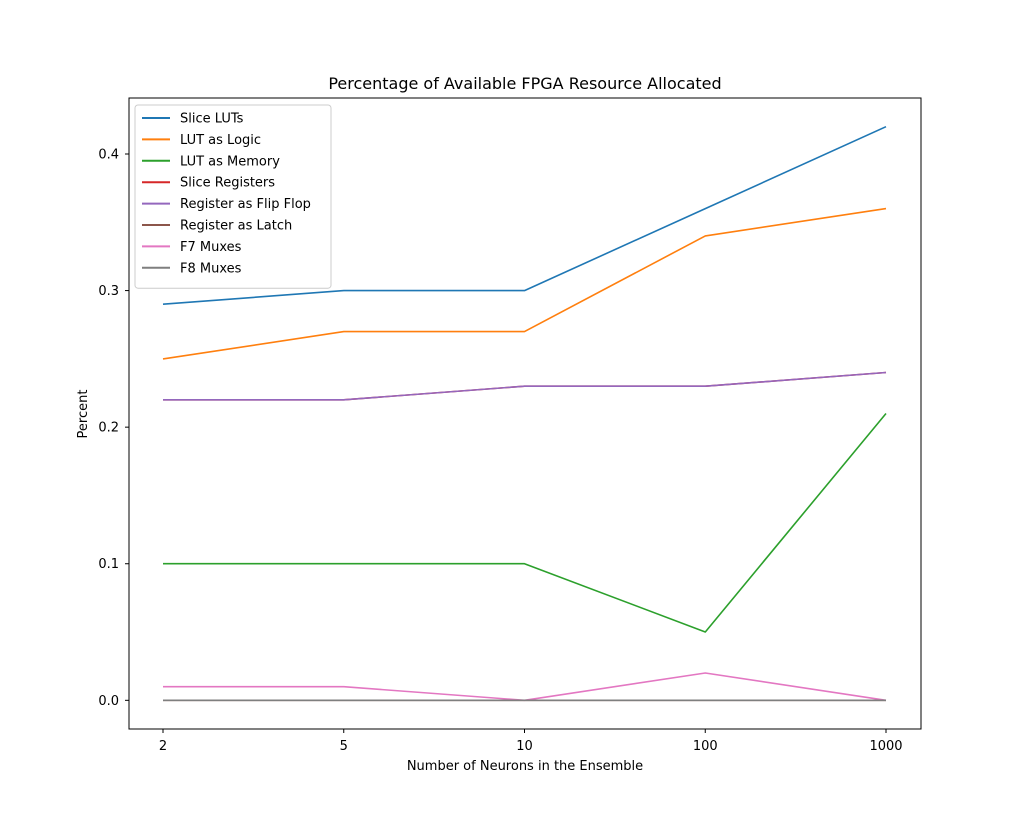  What do you see at coordinates (524, 746) in the screenshot?
I see `x-tick-label: 10` at bounding box center [524, 746].